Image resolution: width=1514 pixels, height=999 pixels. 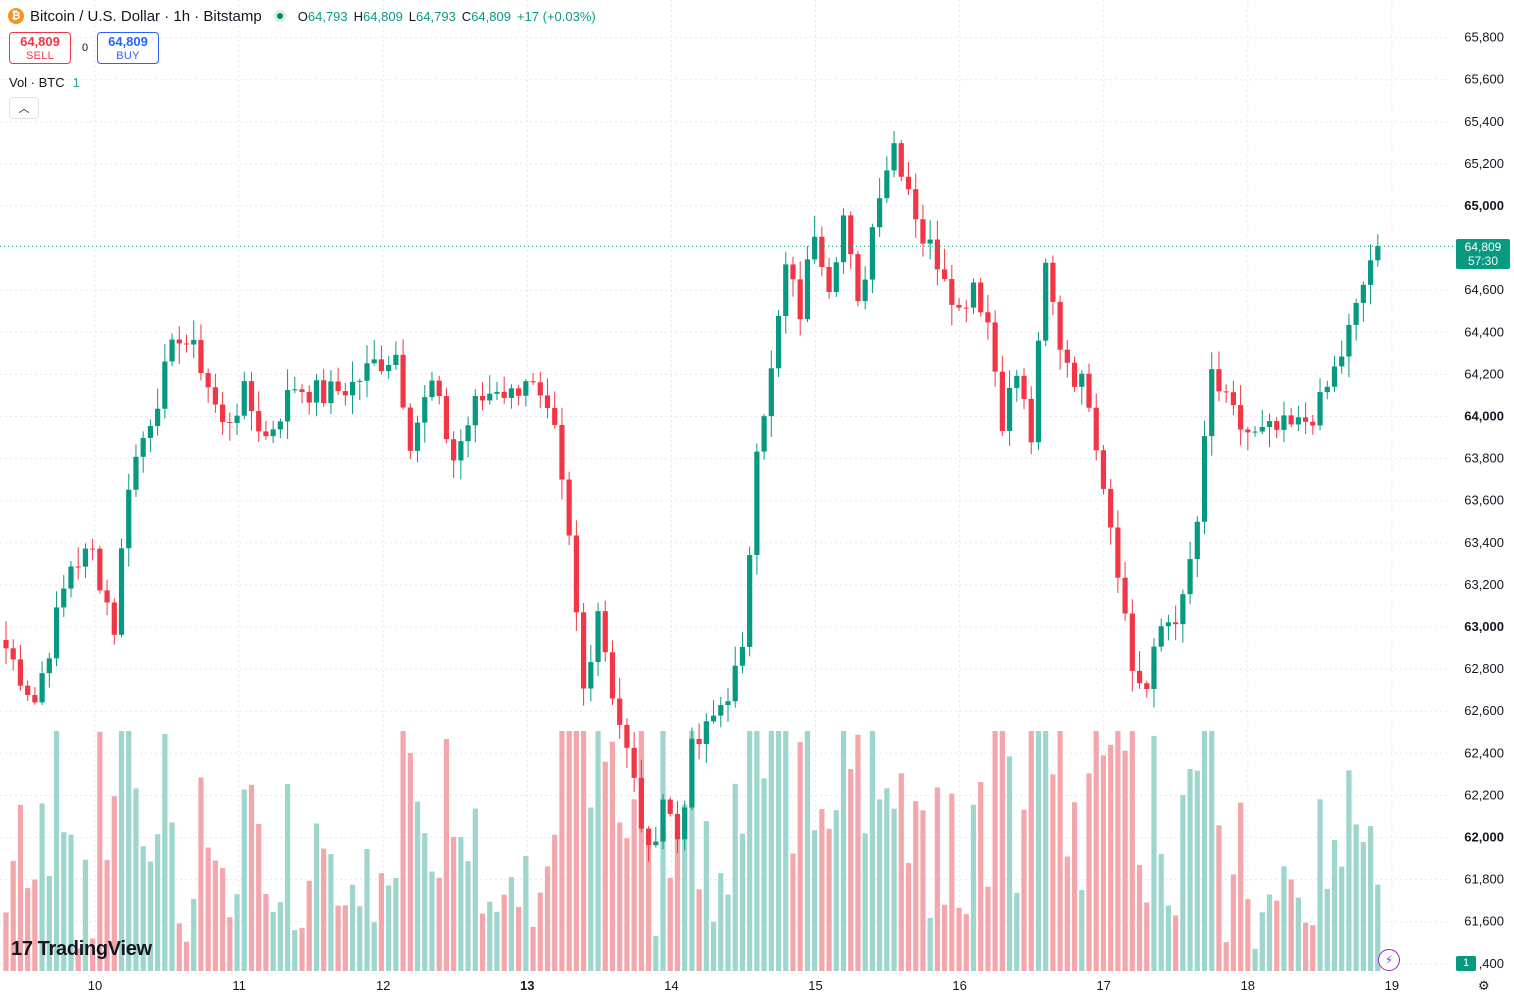 I want to click on bar-countdown: 57:30, so click(x=1483, y=261).